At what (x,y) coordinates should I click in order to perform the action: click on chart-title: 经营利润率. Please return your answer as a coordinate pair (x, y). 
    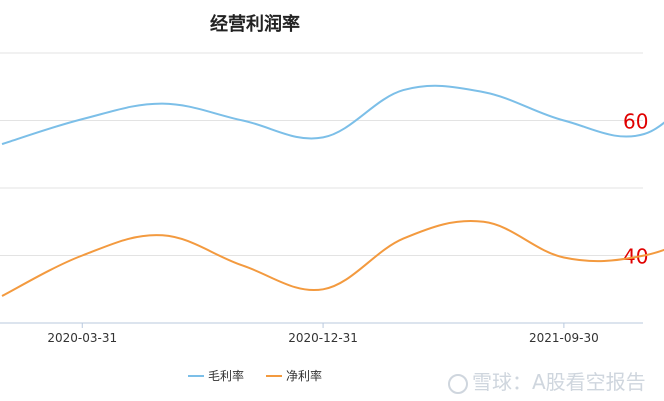
    Looking at the image, I should click on (255, 24).